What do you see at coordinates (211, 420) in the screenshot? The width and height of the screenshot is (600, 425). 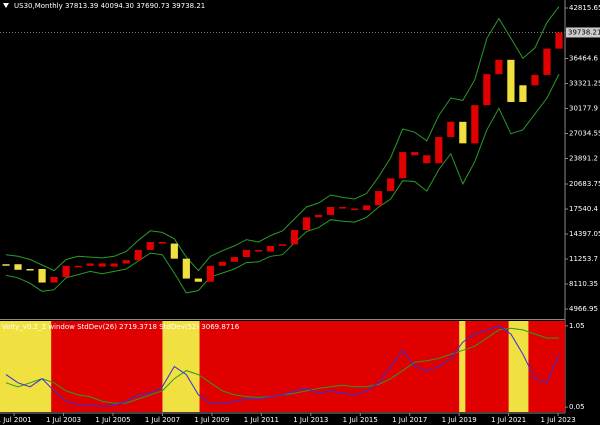 I see `x-tick-label: 1 Jul 2009` at bounding box center [211, 420].